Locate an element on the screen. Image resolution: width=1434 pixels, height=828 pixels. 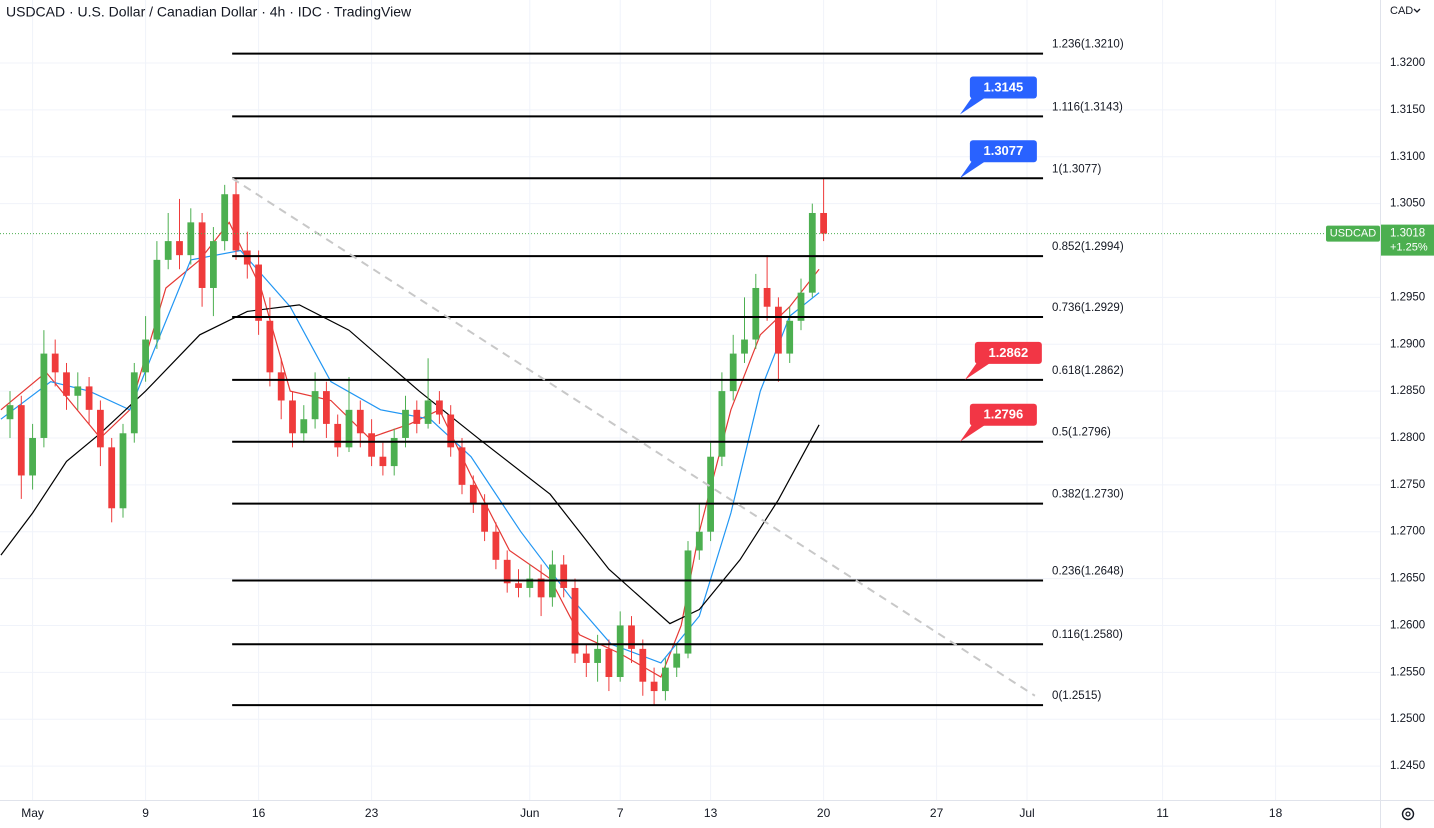
gear-hub is located at coordinates (1408, 814).